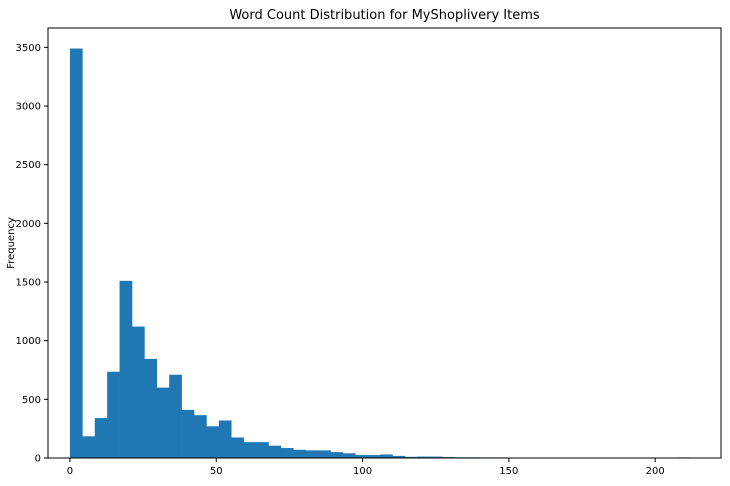 This screenshot has height=486, width=730. I want to click on x-tick-label: 200, so click(655, 471).